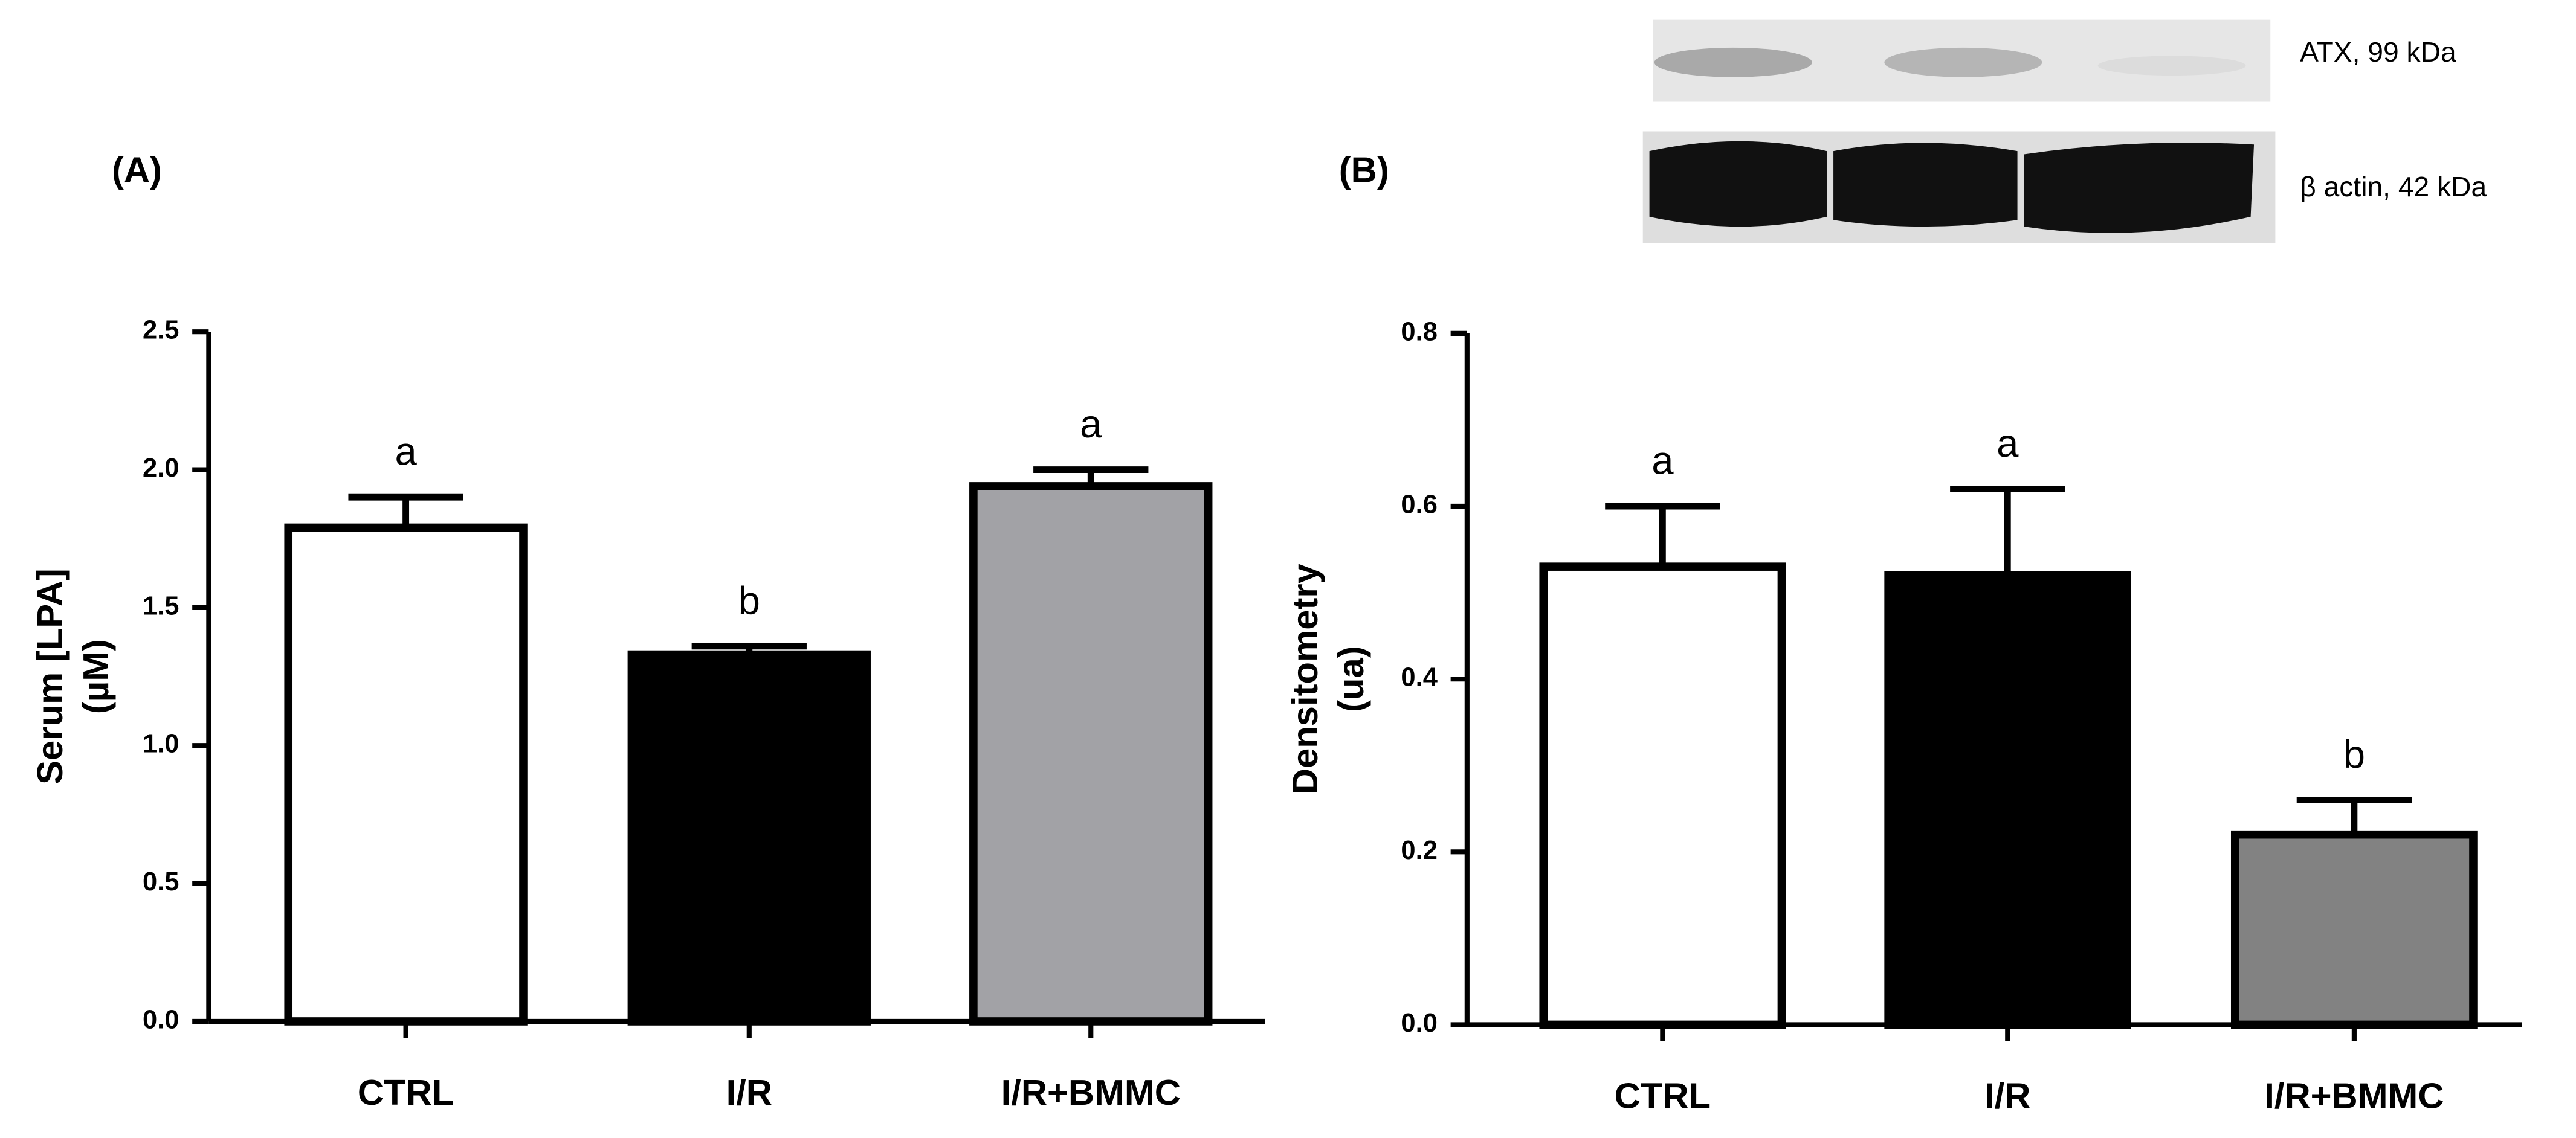 Image resolution: width=2576 pixels, height=1138 pixels. Describe the element at coordinates (1419, 677) in the screenshot. I see `y-tick-label: 0.4` at that location.